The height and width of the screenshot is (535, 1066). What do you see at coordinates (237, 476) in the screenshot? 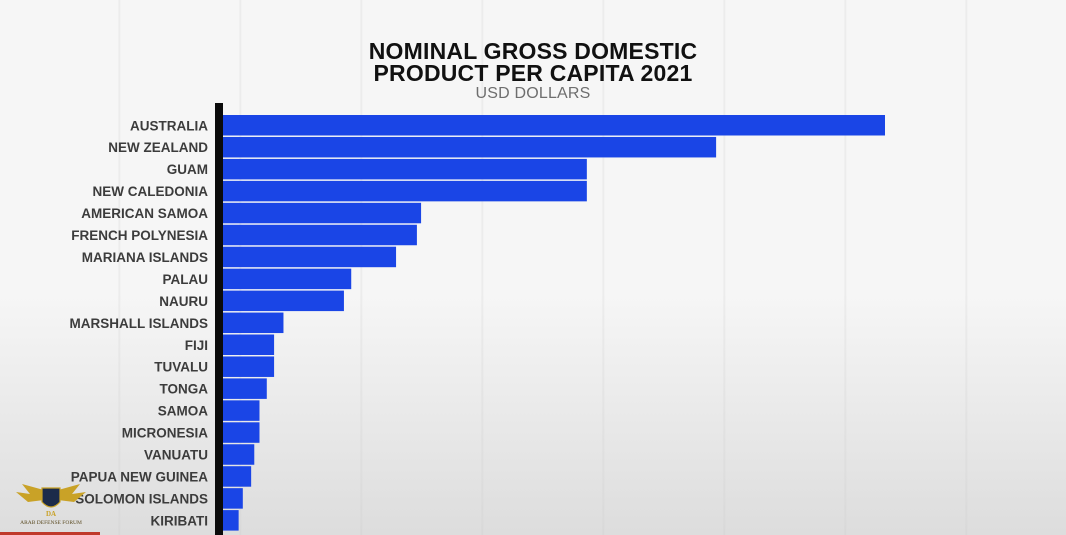
I see `bar-papua-new-guinea` at bounding box center [237, 476].